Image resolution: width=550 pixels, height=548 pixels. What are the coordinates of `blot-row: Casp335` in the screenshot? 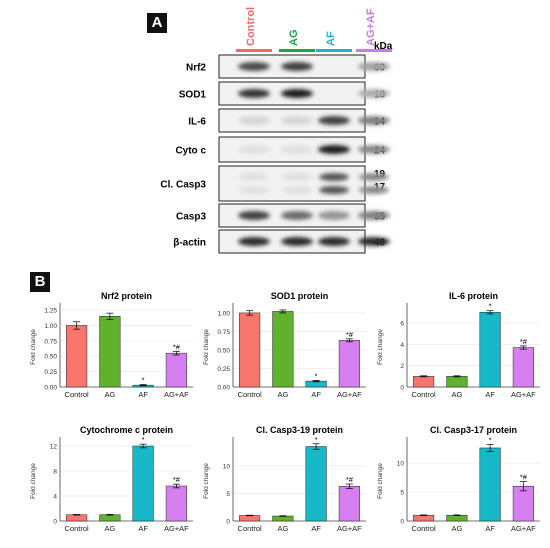 It's located at (283, 215).